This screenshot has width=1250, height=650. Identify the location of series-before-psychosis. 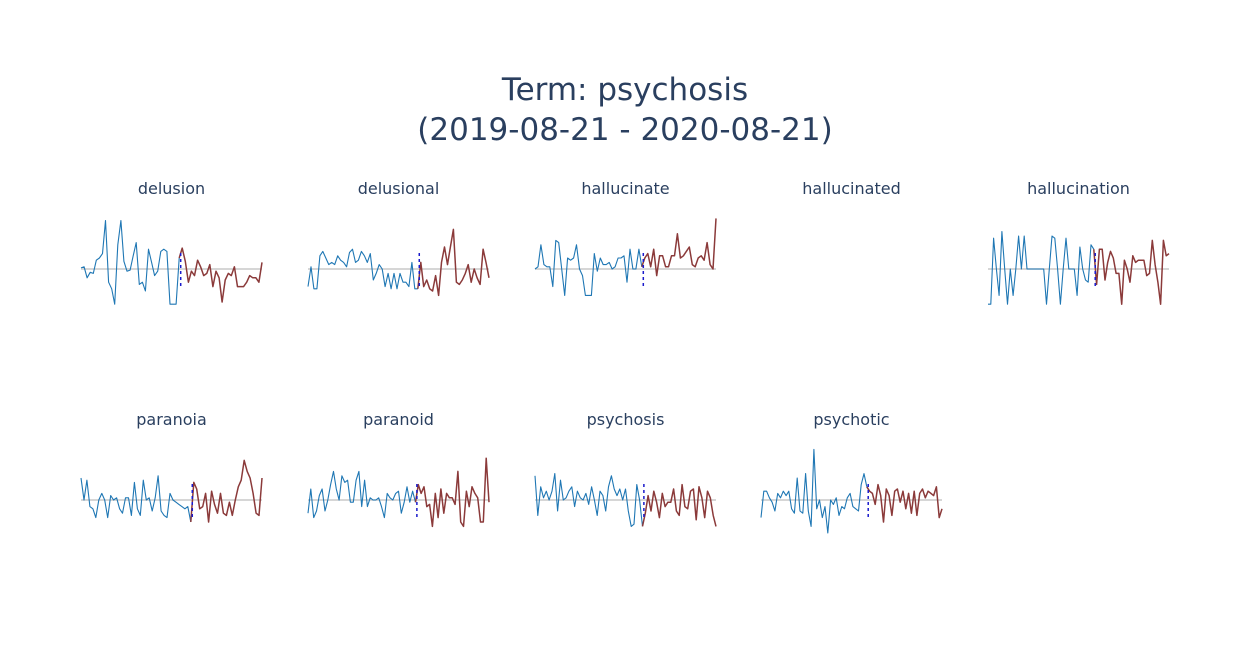
(589, 500).